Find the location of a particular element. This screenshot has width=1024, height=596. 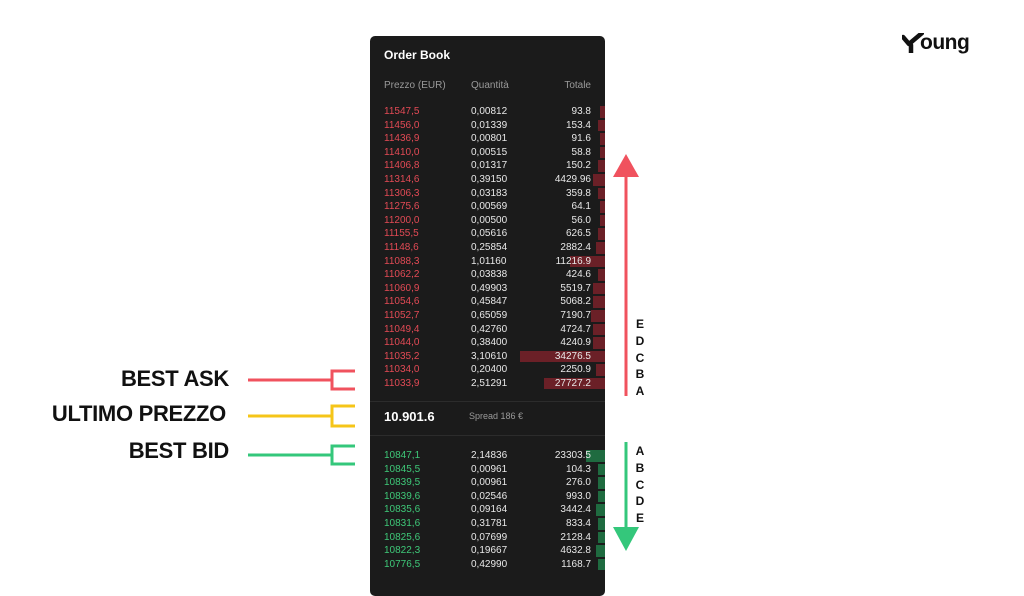

ask-row: 11054,6 0,45847 5068.2 is located at coordinates (487, 302).